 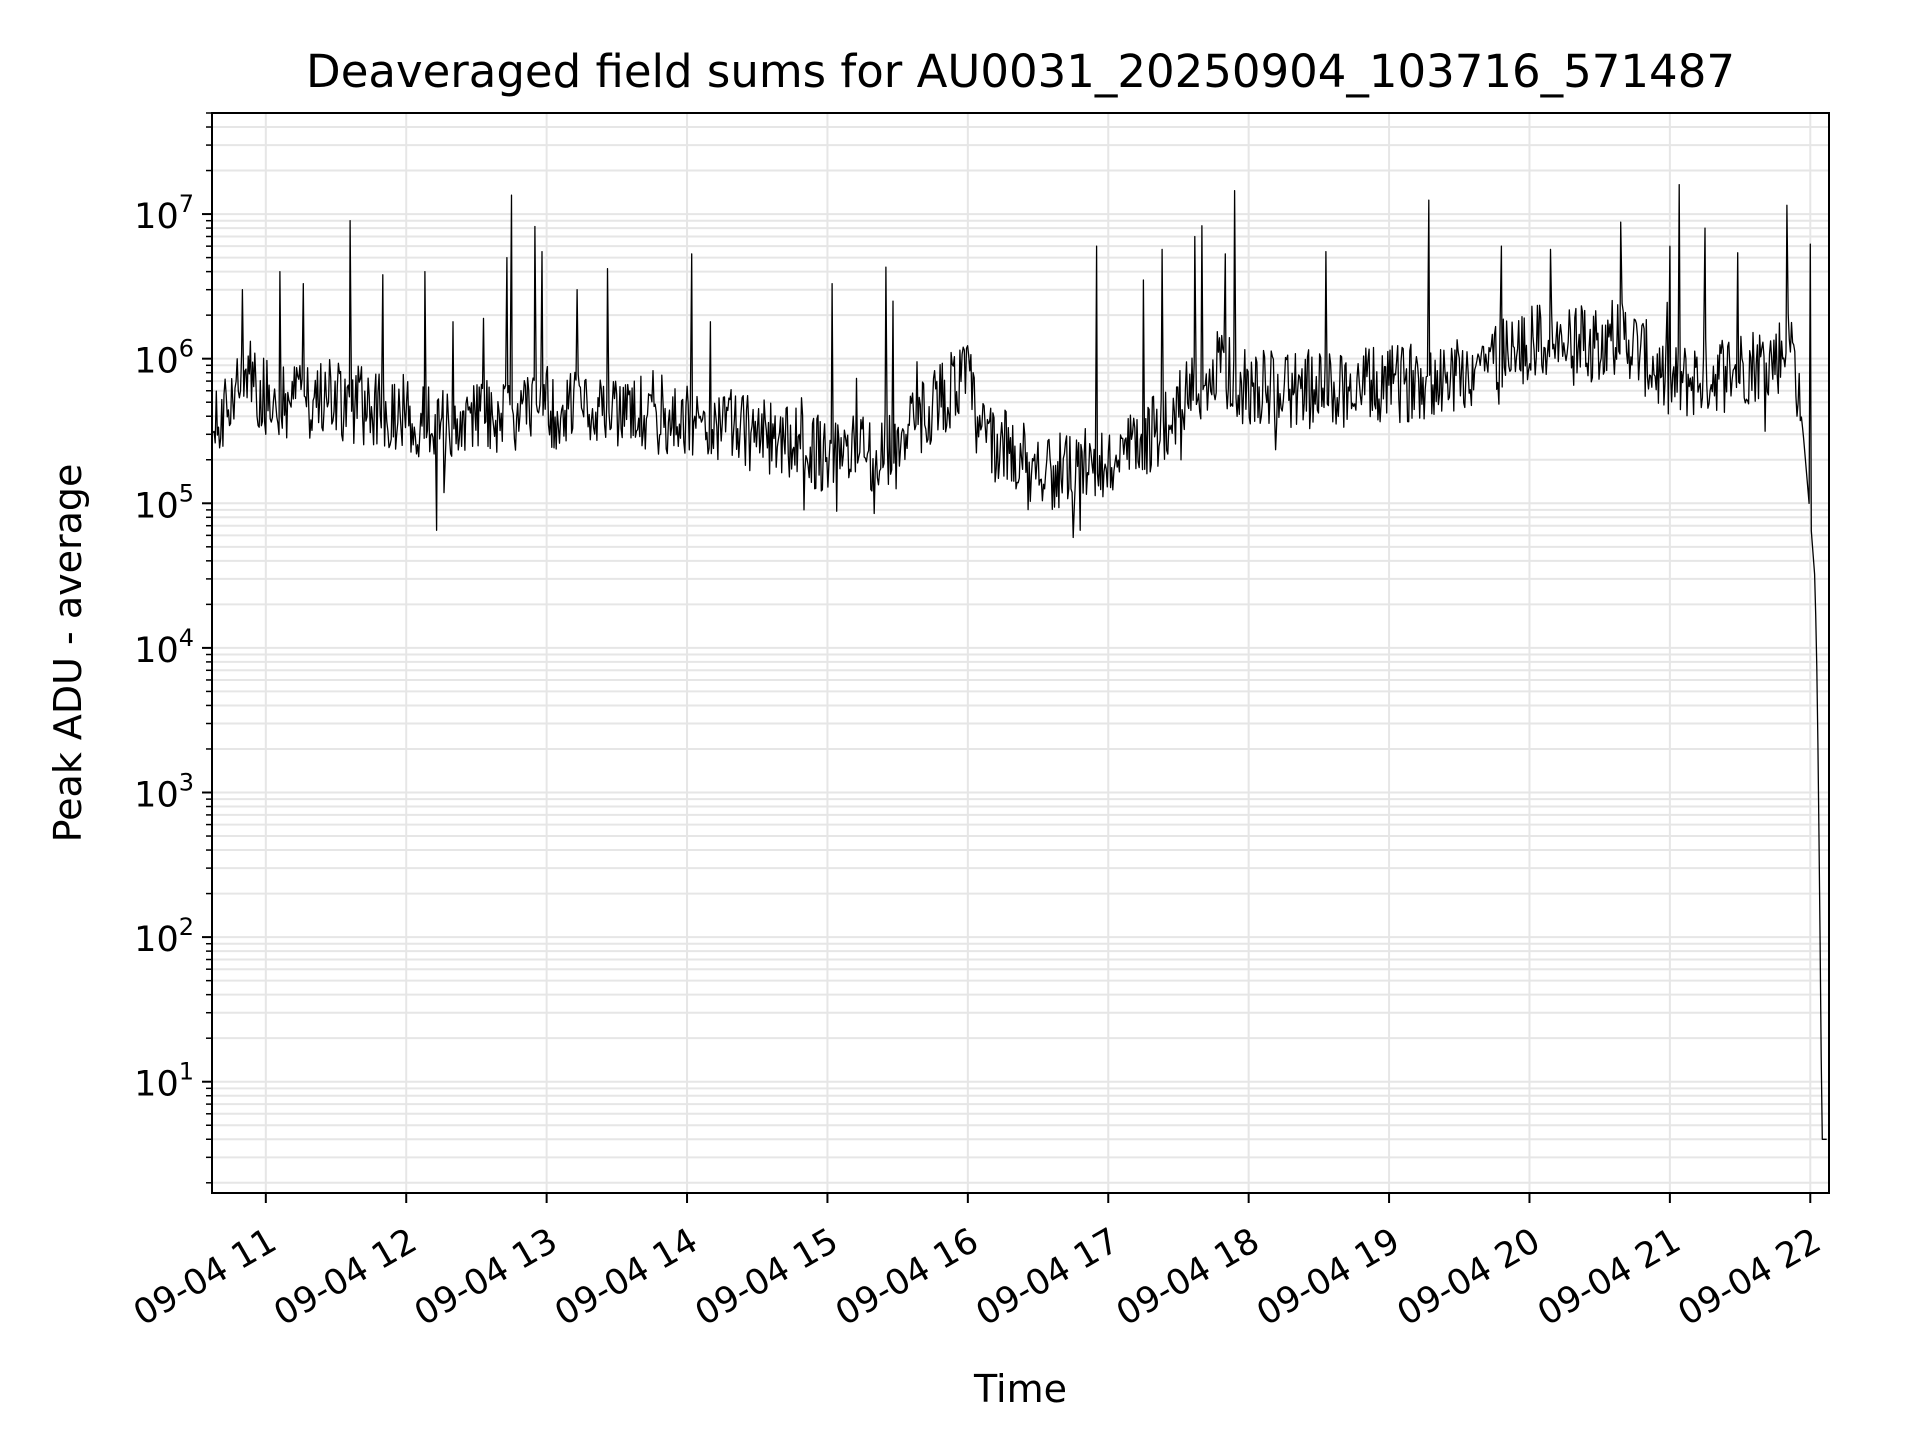 What do you see at coordinates (164, 792) in the screenshot?
I see `y-tick-label: 10³` at bounding box center [164, 792].